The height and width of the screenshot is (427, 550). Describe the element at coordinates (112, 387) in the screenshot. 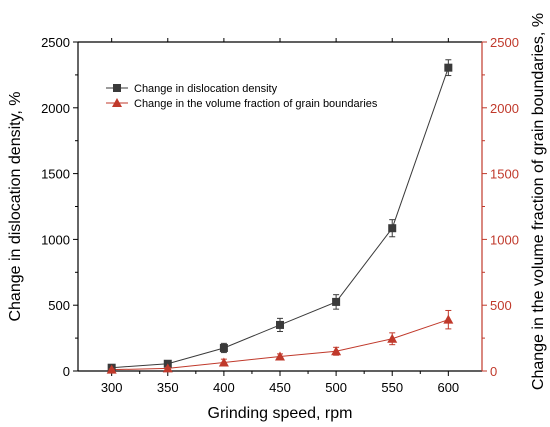

I see `x-tick-label: 300` at that location.